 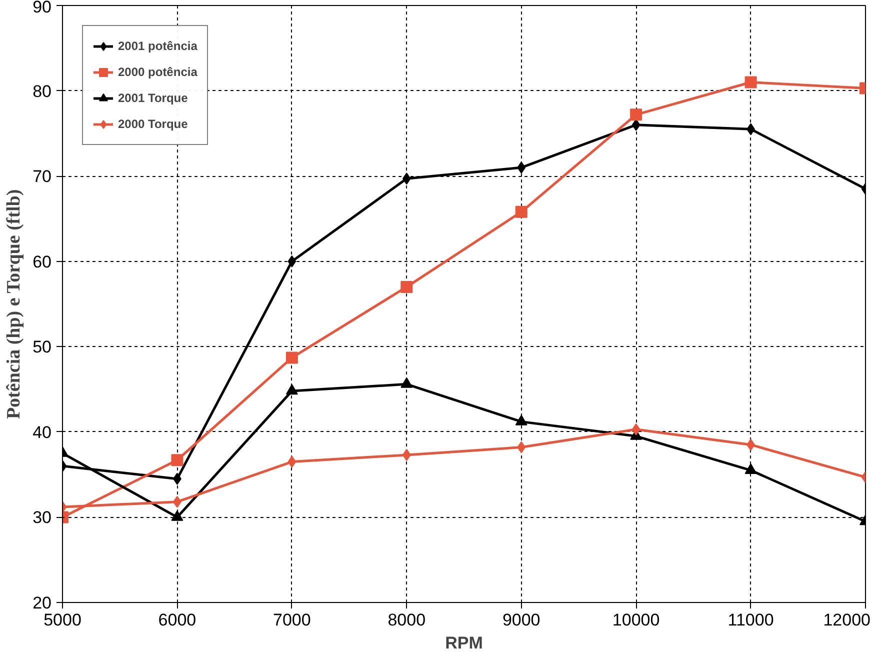 What do you see at coordinates (847, 620) in the screenshot?
I see `x-tick-label: 12000` at bounding box center [847, 620].